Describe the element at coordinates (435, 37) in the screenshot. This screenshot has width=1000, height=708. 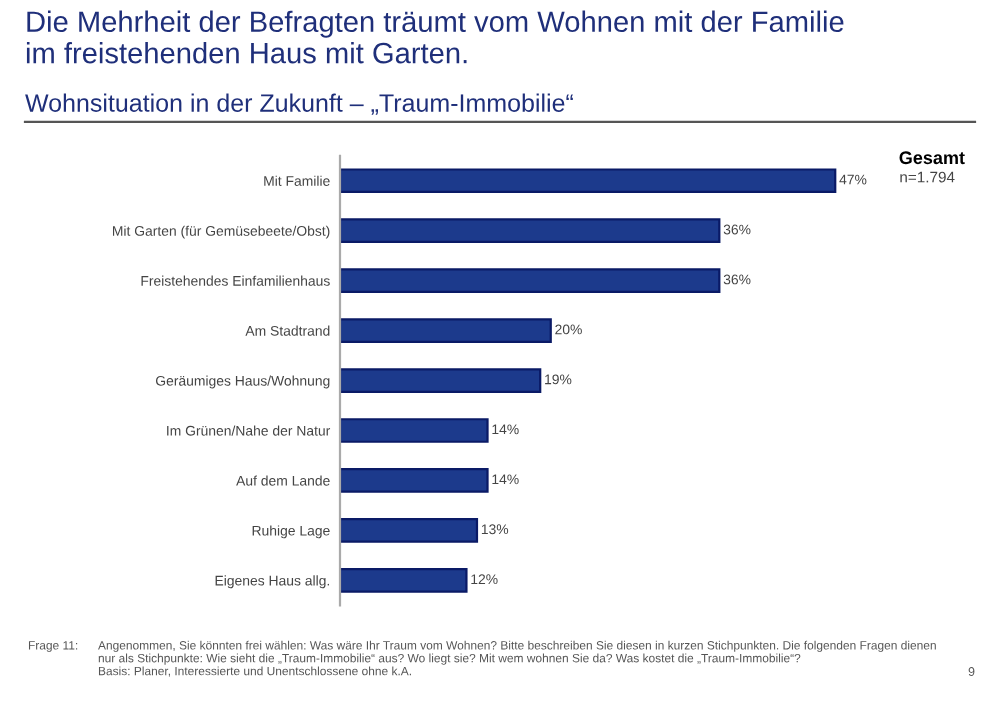
I see `chart-title: Die Mehrheit der Befragten träumt vom Wohnen mit der Familie im freistehenden Haus mit Garten.` at that location.